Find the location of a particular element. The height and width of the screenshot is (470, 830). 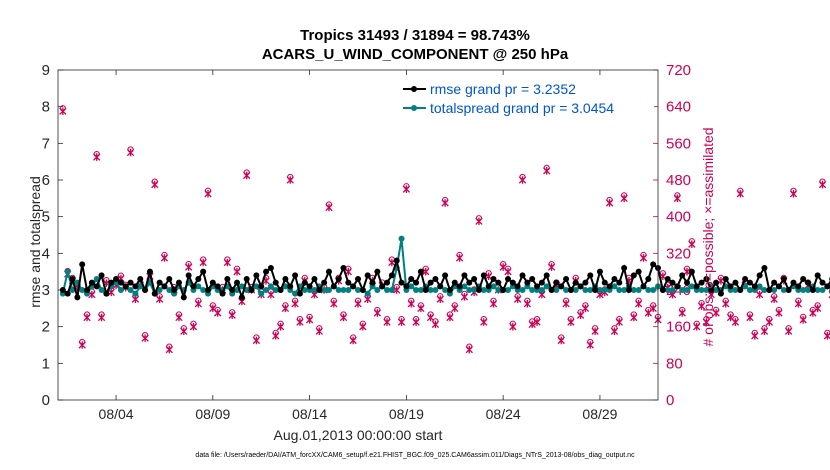

x-tick-label: 08/14 is located at coordinates (309, 414).